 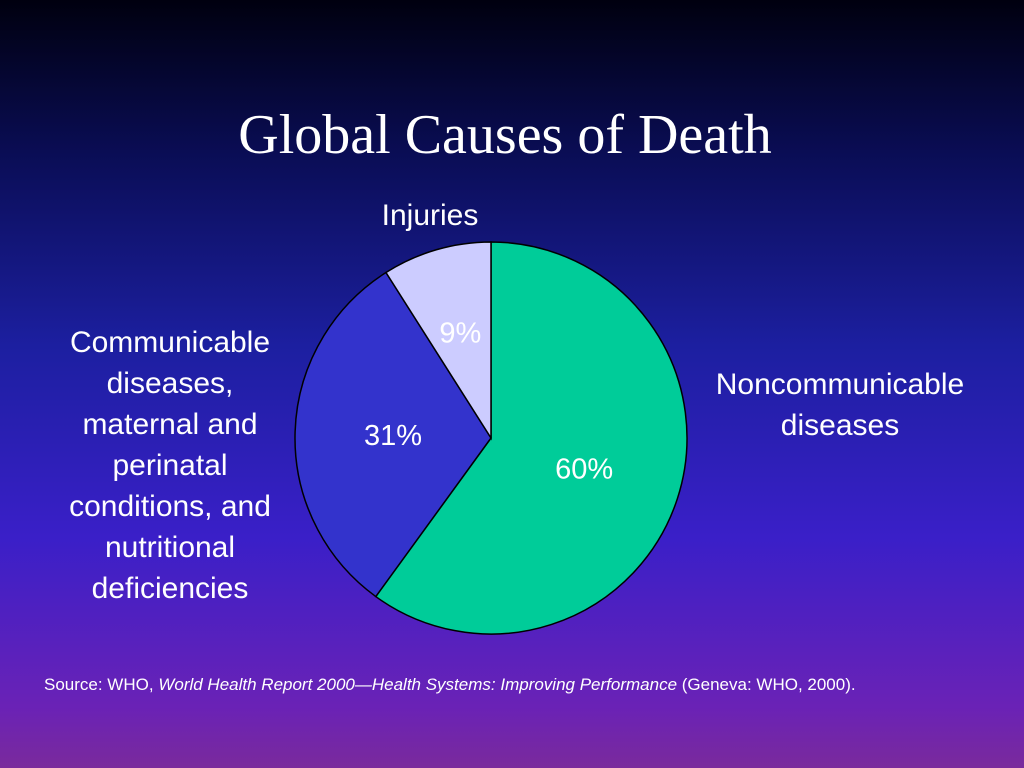 What do you see at coordinates (460, 334) in the screenshot?
I see `pie-value-label-injuries: 9%` at bounding box center [460, 334].